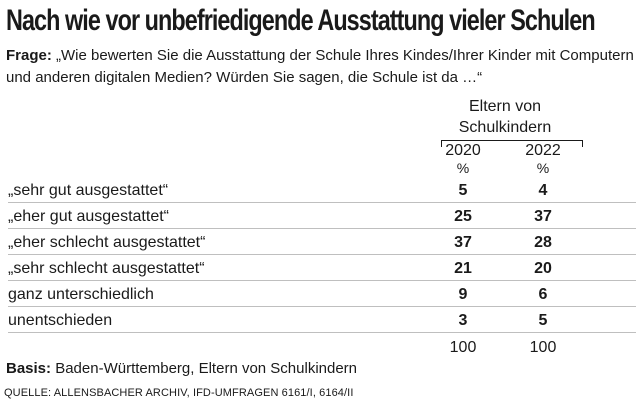 The width and height of the screenshot is (644, 408). I want to click on value-2022: 4, so click(543, 190).